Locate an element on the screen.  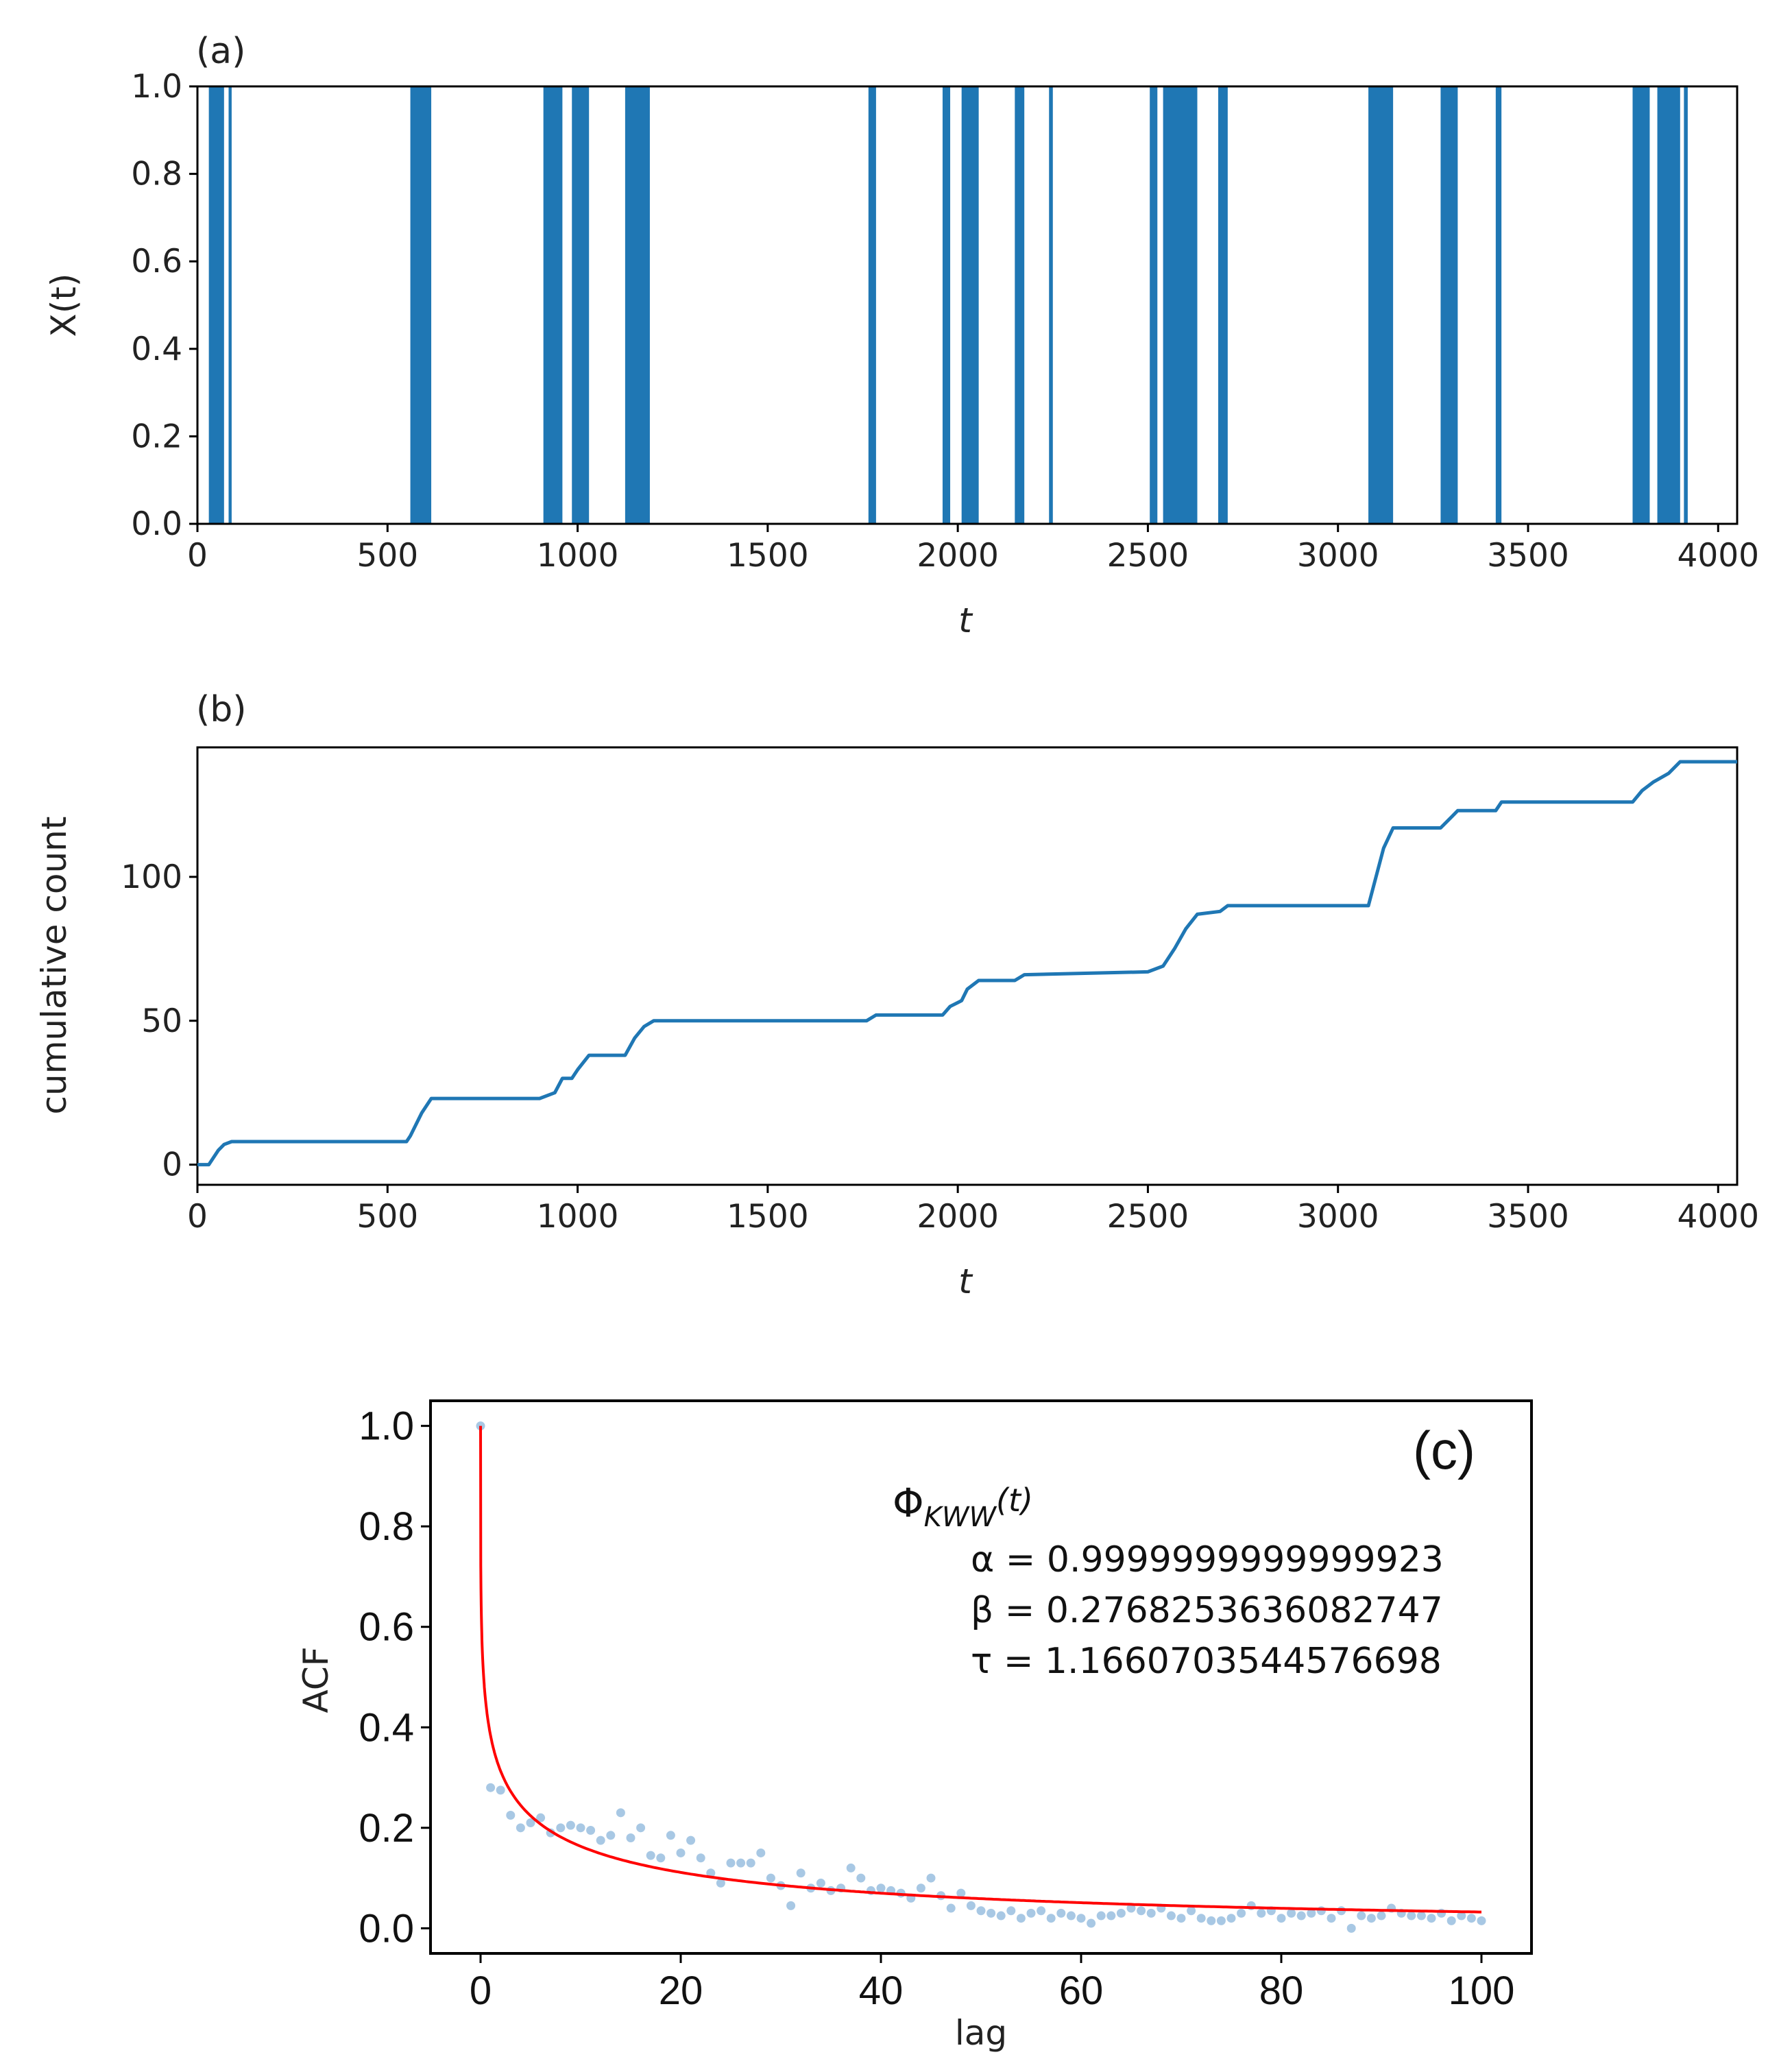
panel-c-xtick-label: 20 is located at coordinates (681, 1990).